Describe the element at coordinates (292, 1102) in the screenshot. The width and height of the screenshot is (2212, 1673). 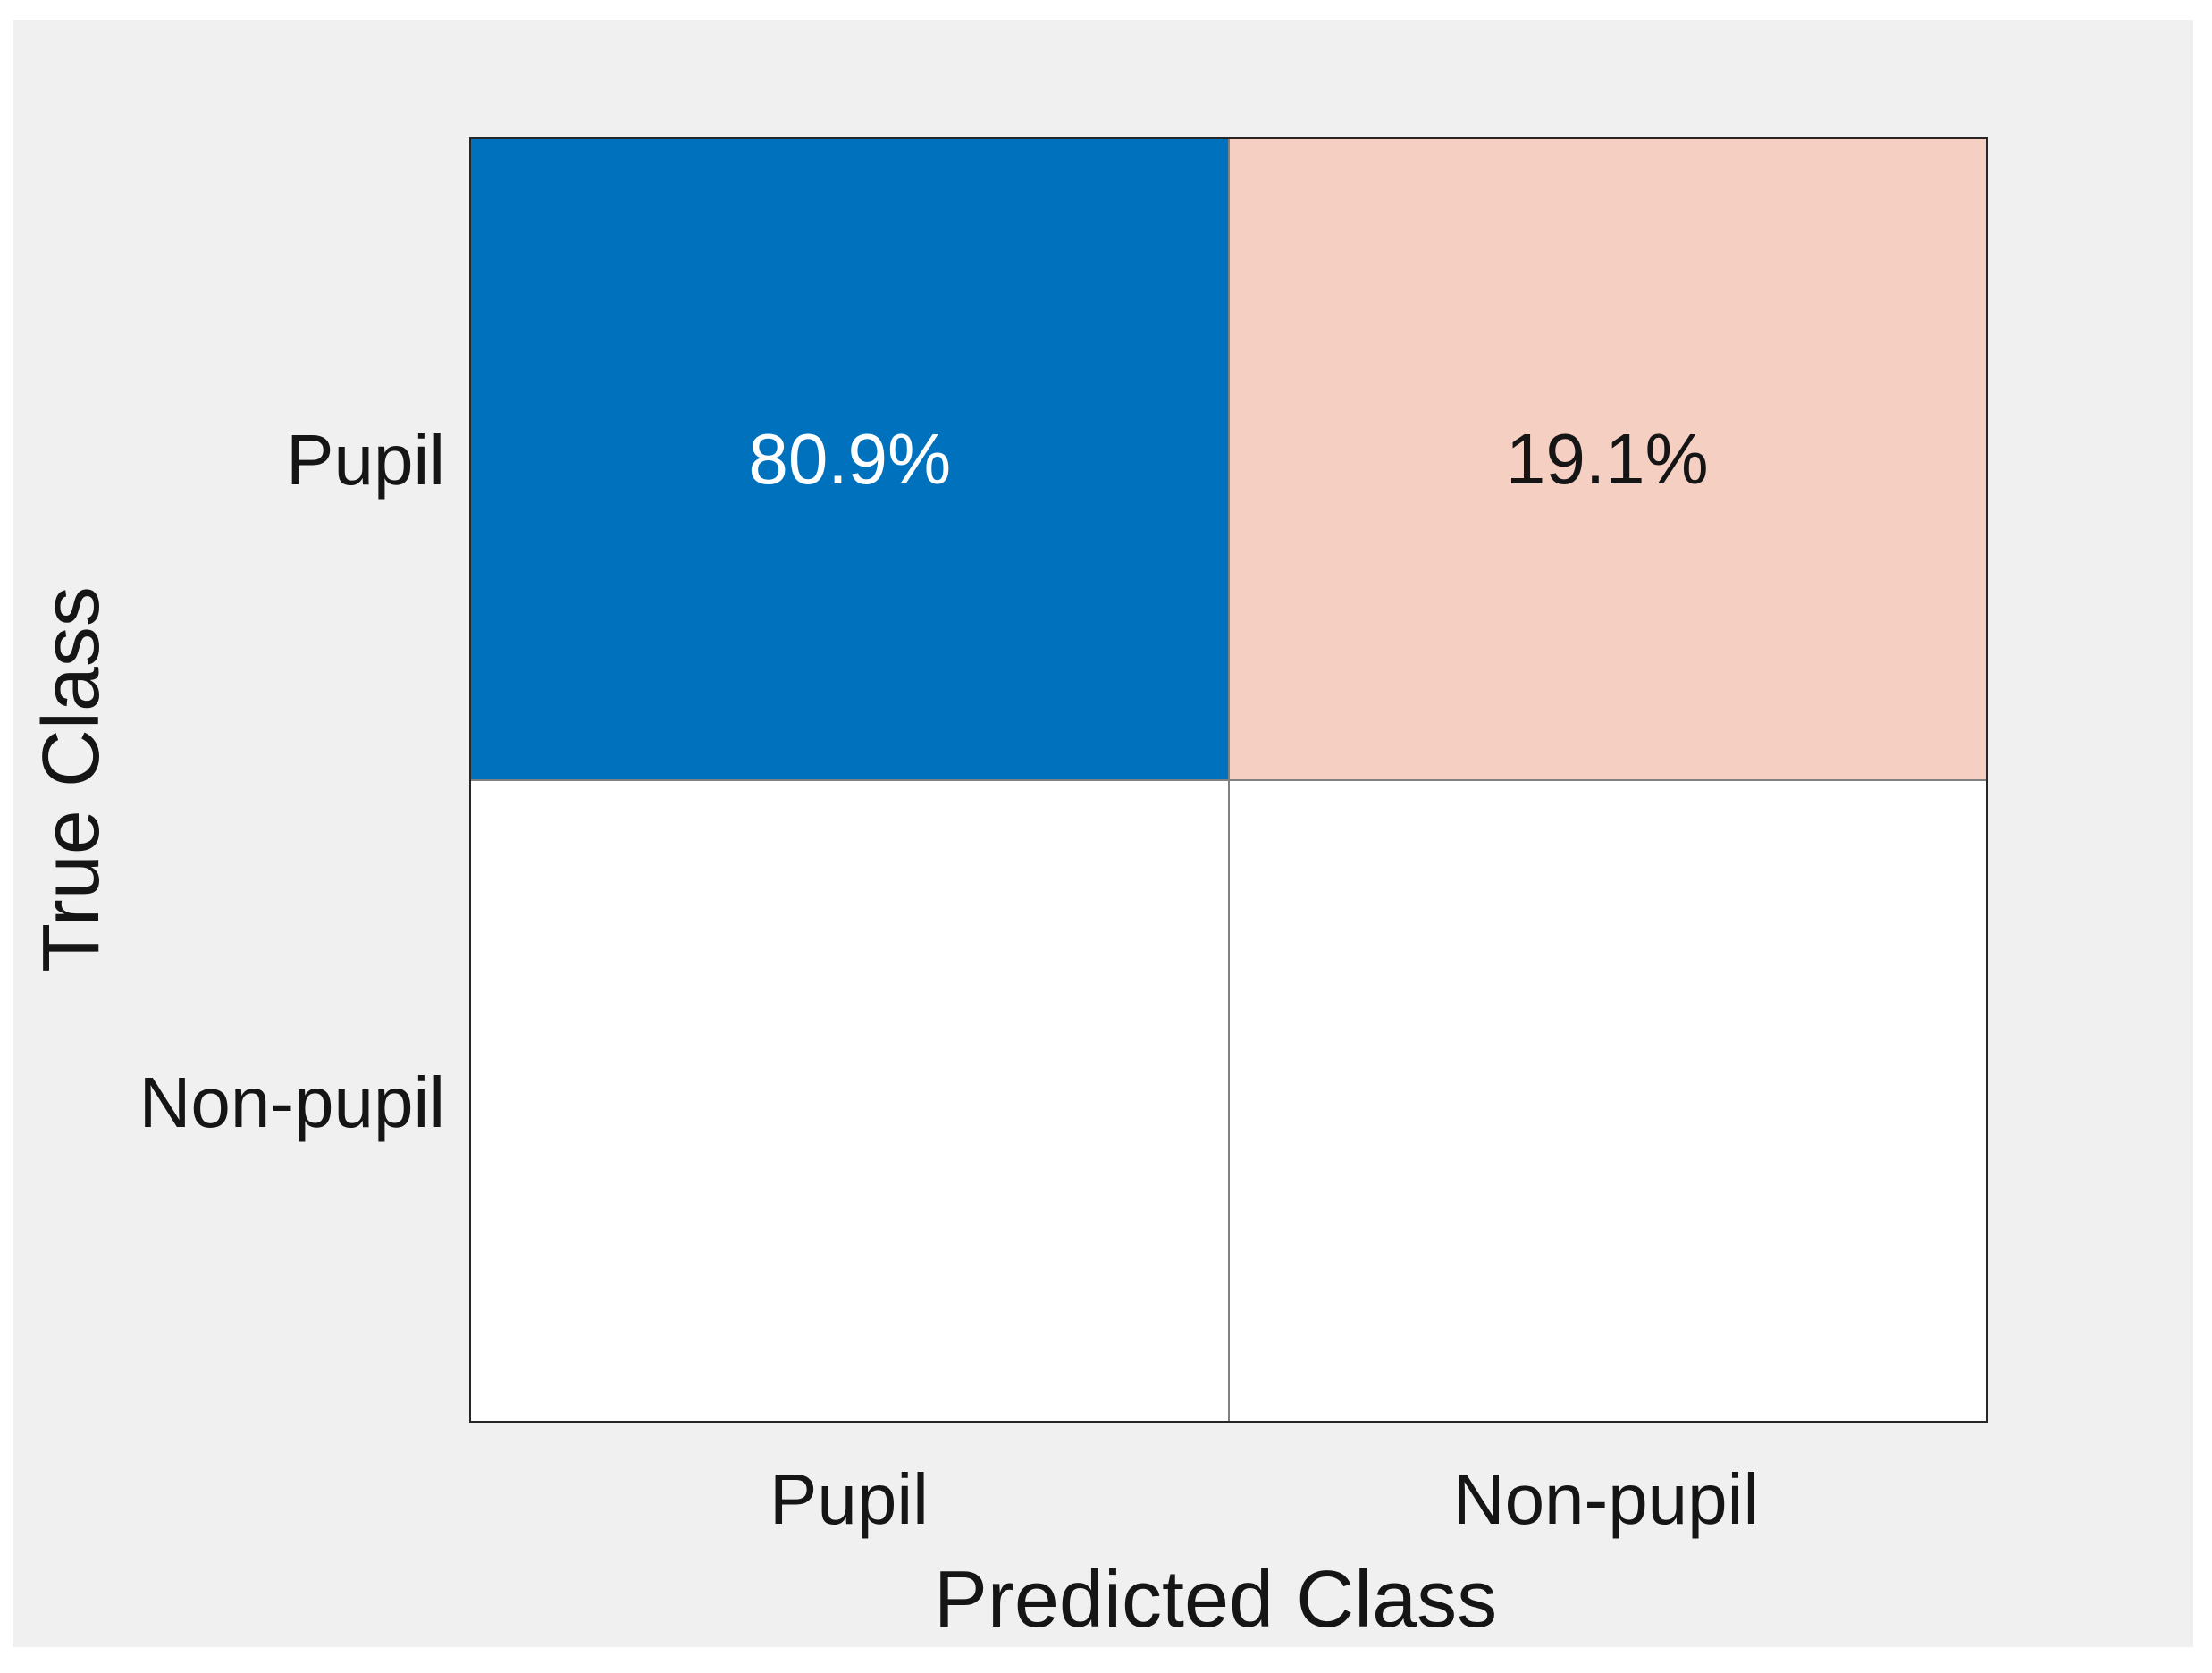
I see `y-tick-label-non-pupil: Non-pupil` at that location.